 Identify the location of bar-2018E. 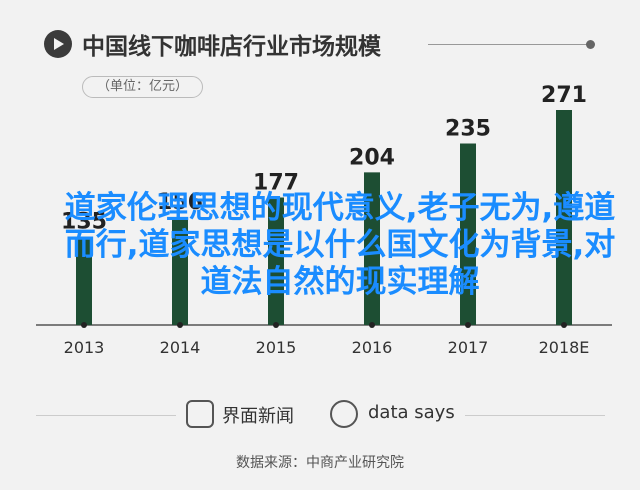
(564, 217).